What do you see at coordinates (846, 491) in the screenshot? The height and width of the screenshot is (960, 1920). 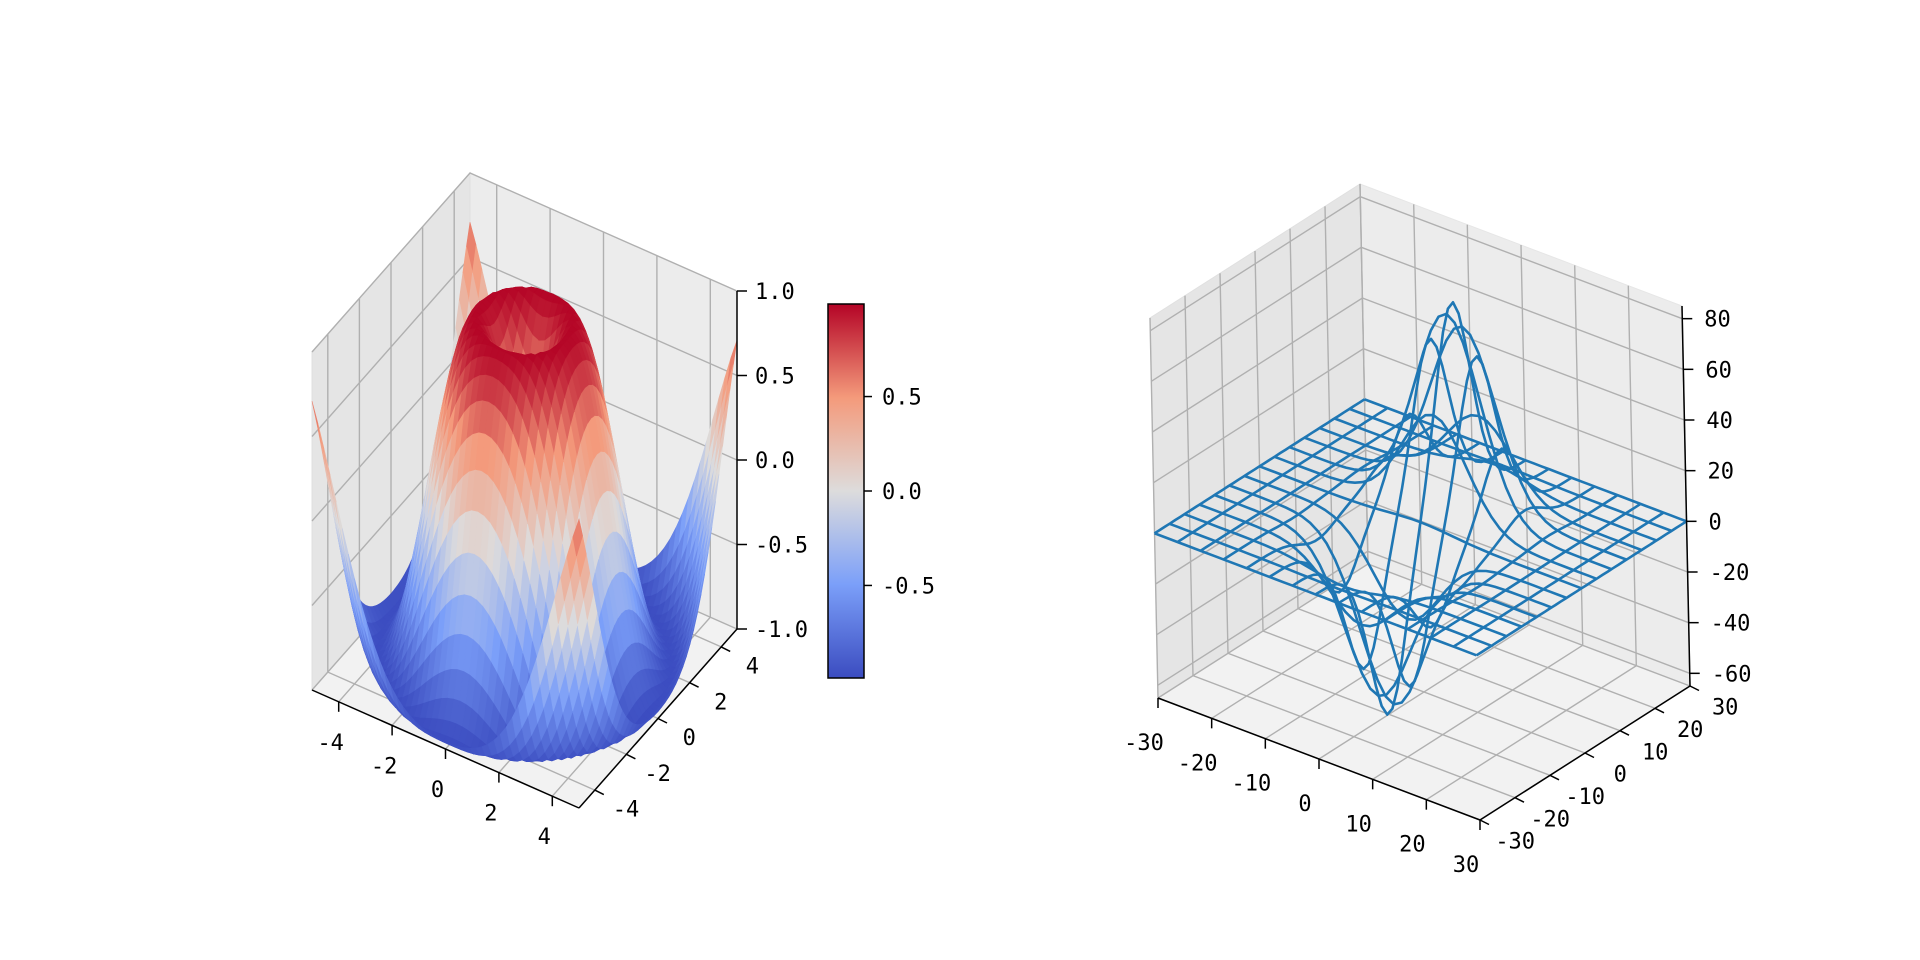 I see `colorbar-gradient` at bounding box center [846, 491].